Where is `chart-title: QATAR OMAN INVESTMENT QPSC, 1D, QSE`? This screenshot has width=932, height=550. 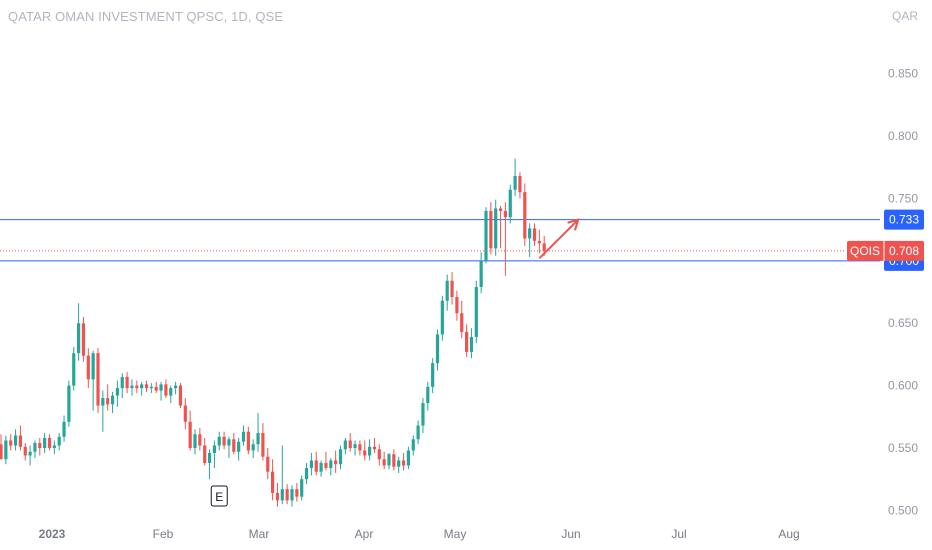 chart-title: QATAR OMAN INVESTMENT QPSC, 1D, QSE is located at coordinates (146, 16).